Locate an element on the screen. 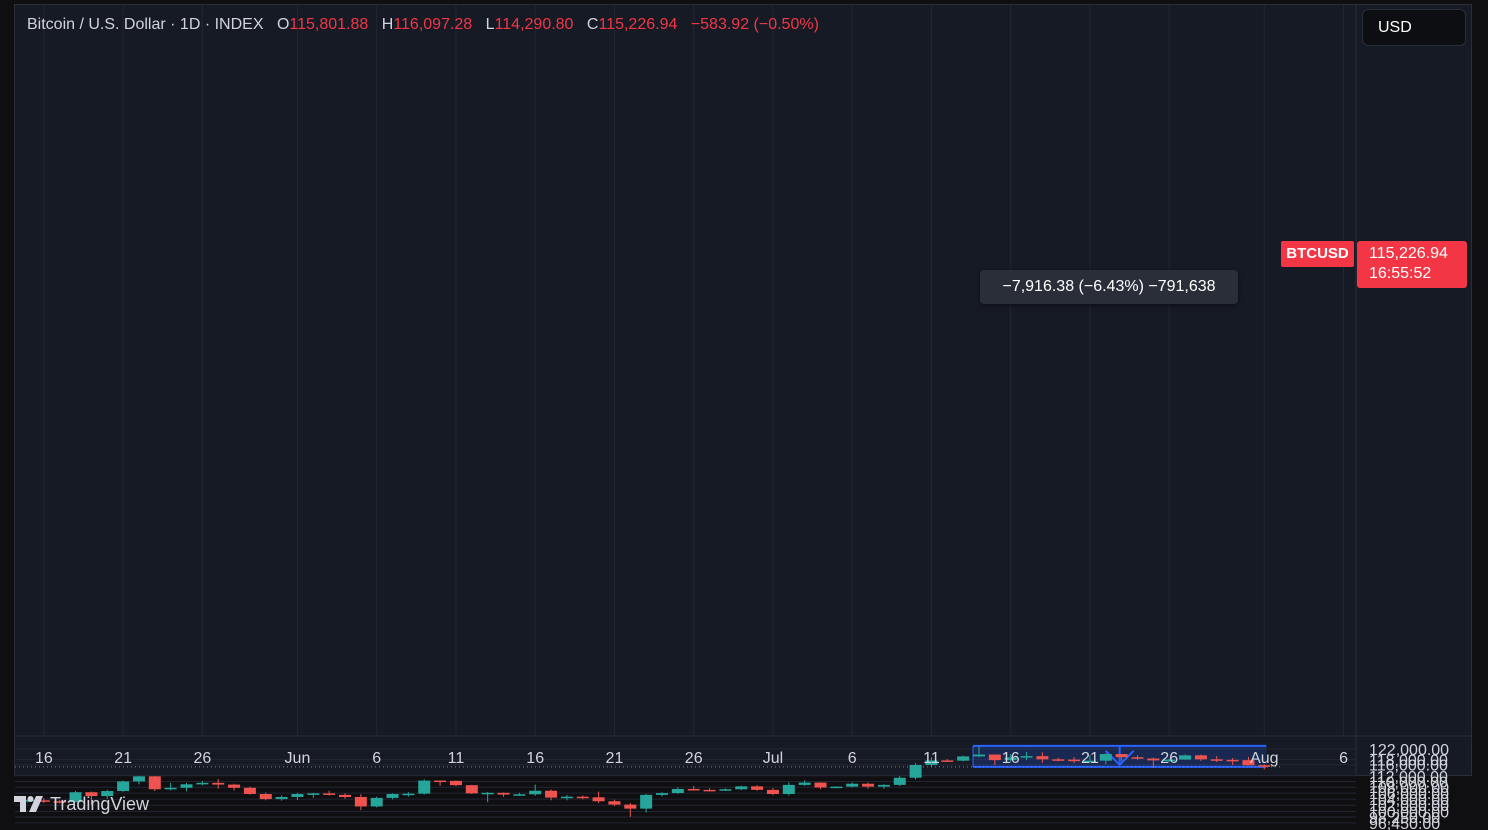 This screenshot has height=830, width=1488. brand-name: TradingView is located at coordinates (100, 803).